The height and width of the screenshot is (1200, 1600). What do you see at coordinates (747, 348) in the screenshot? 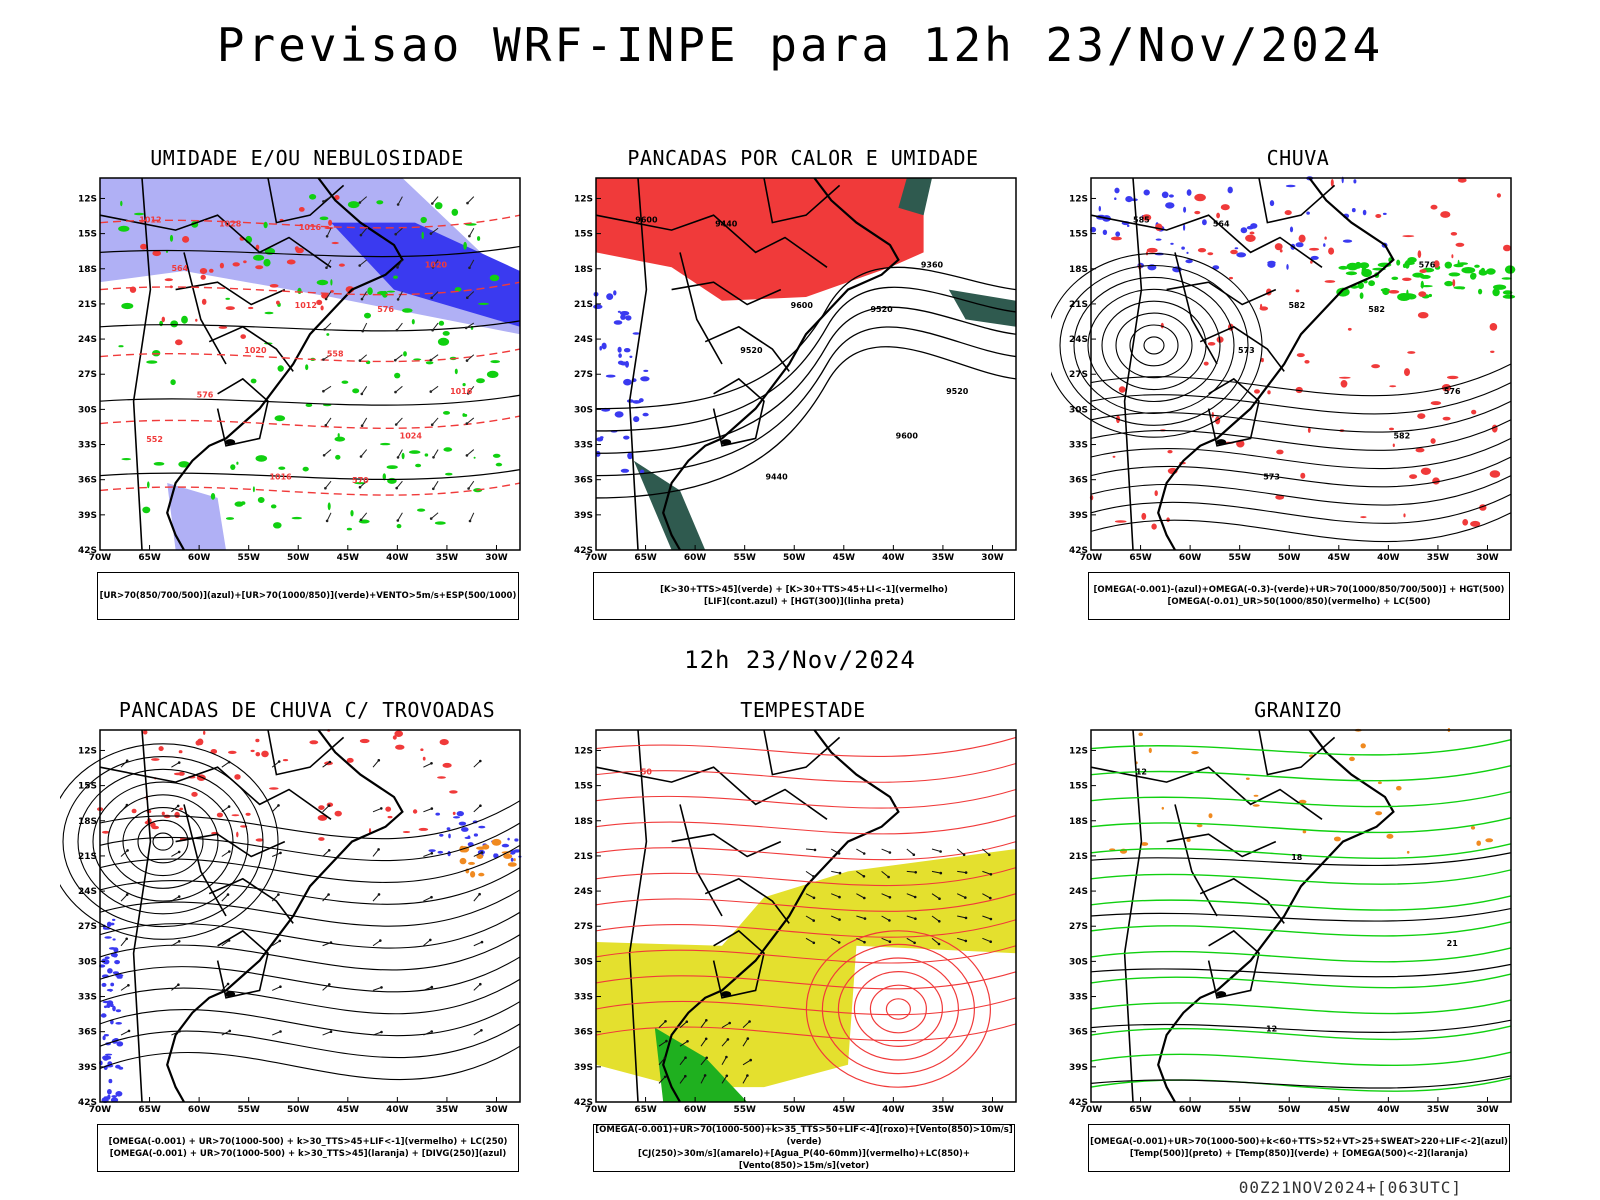
I see `border-line` at bounding box center [747, 348].